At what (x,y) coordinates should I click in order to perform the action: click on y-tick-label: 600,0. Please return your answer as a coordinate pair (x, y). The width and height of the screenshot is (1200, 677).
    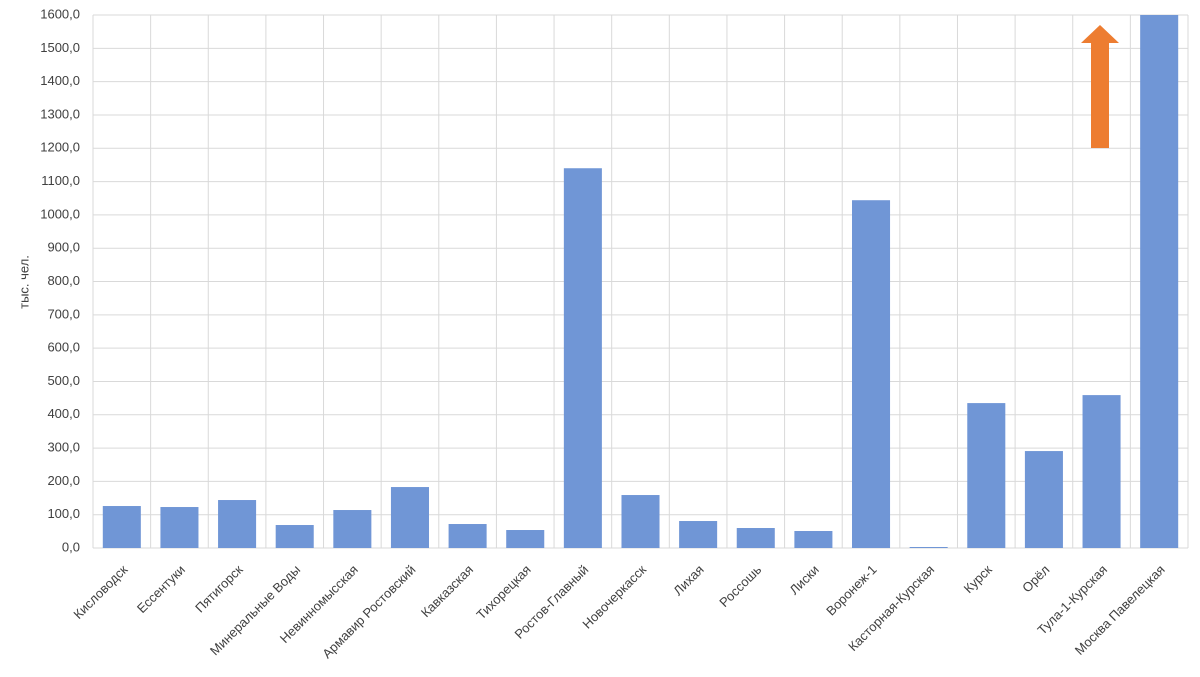
    Looking at the image, I should click on (63, 347).